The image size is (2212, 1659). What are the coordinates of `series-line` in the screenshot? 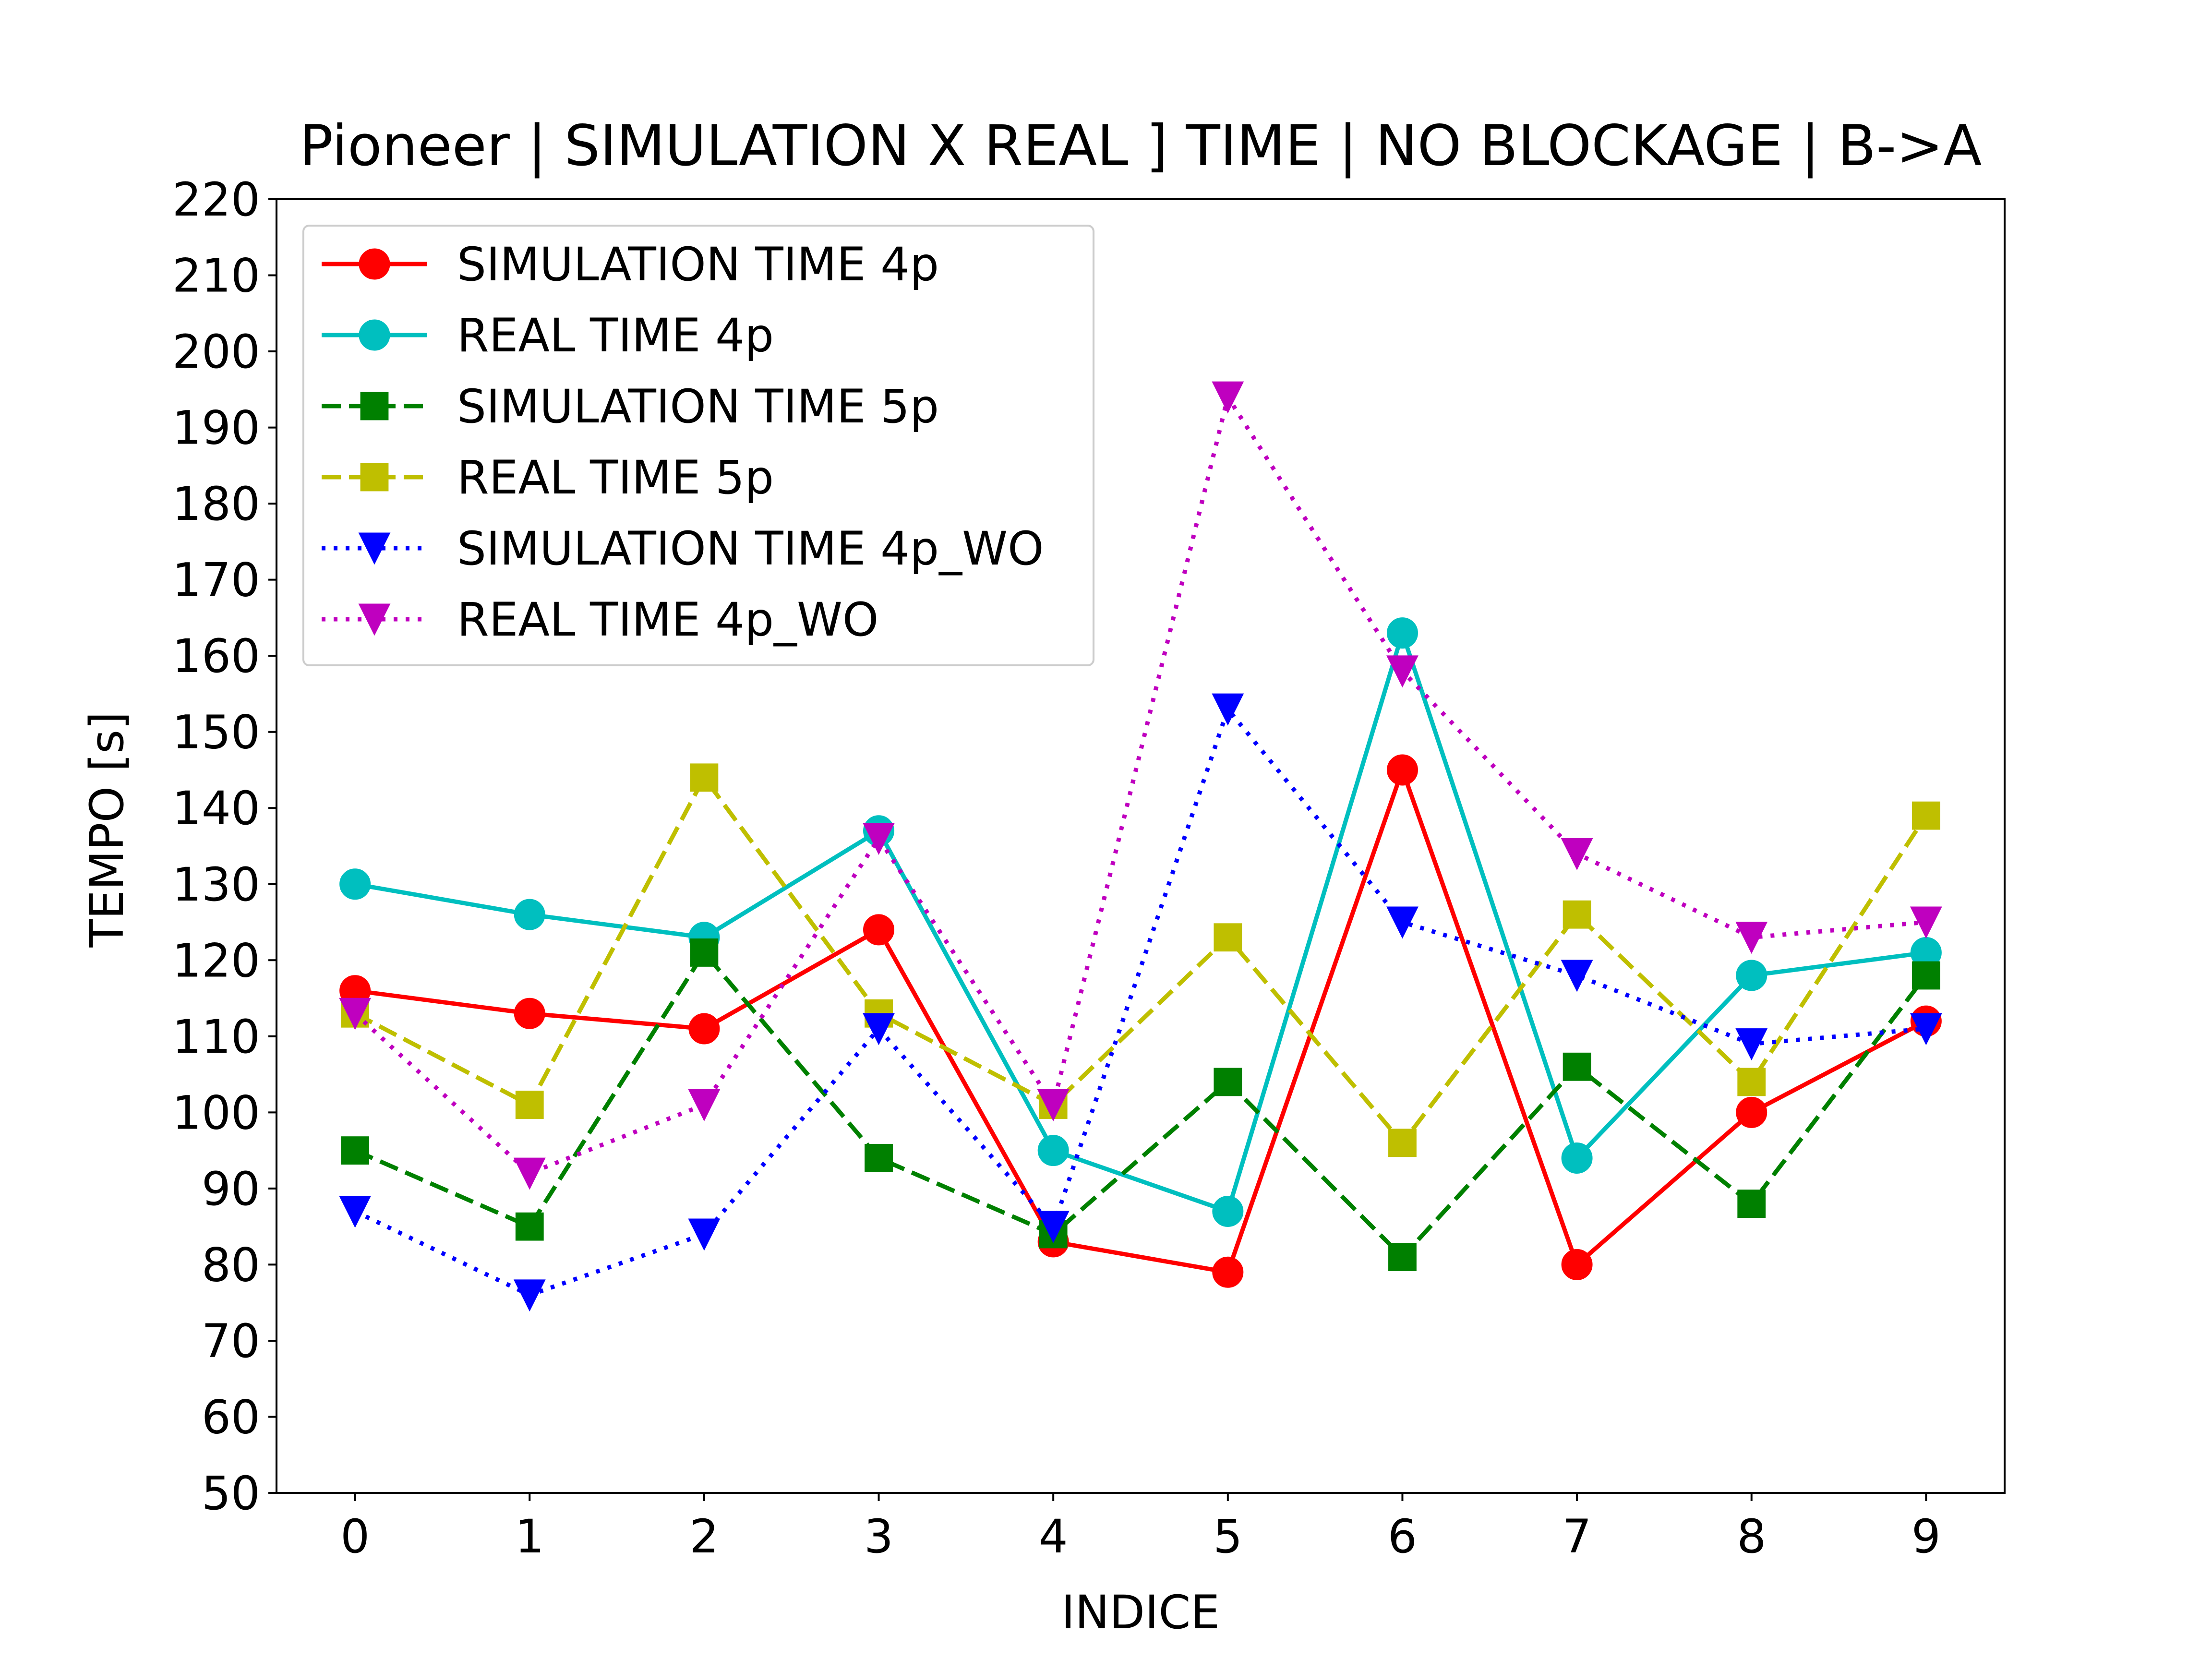 It's located at (1141, 1105).